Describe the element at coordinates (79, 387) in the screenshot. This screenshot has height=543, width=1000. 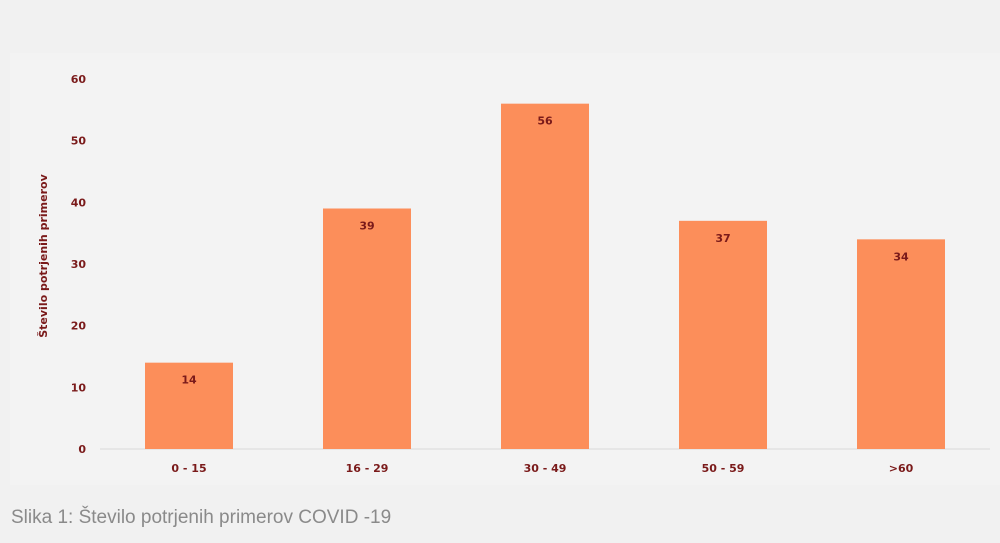
I see `y-tick-label: 10` at that location.